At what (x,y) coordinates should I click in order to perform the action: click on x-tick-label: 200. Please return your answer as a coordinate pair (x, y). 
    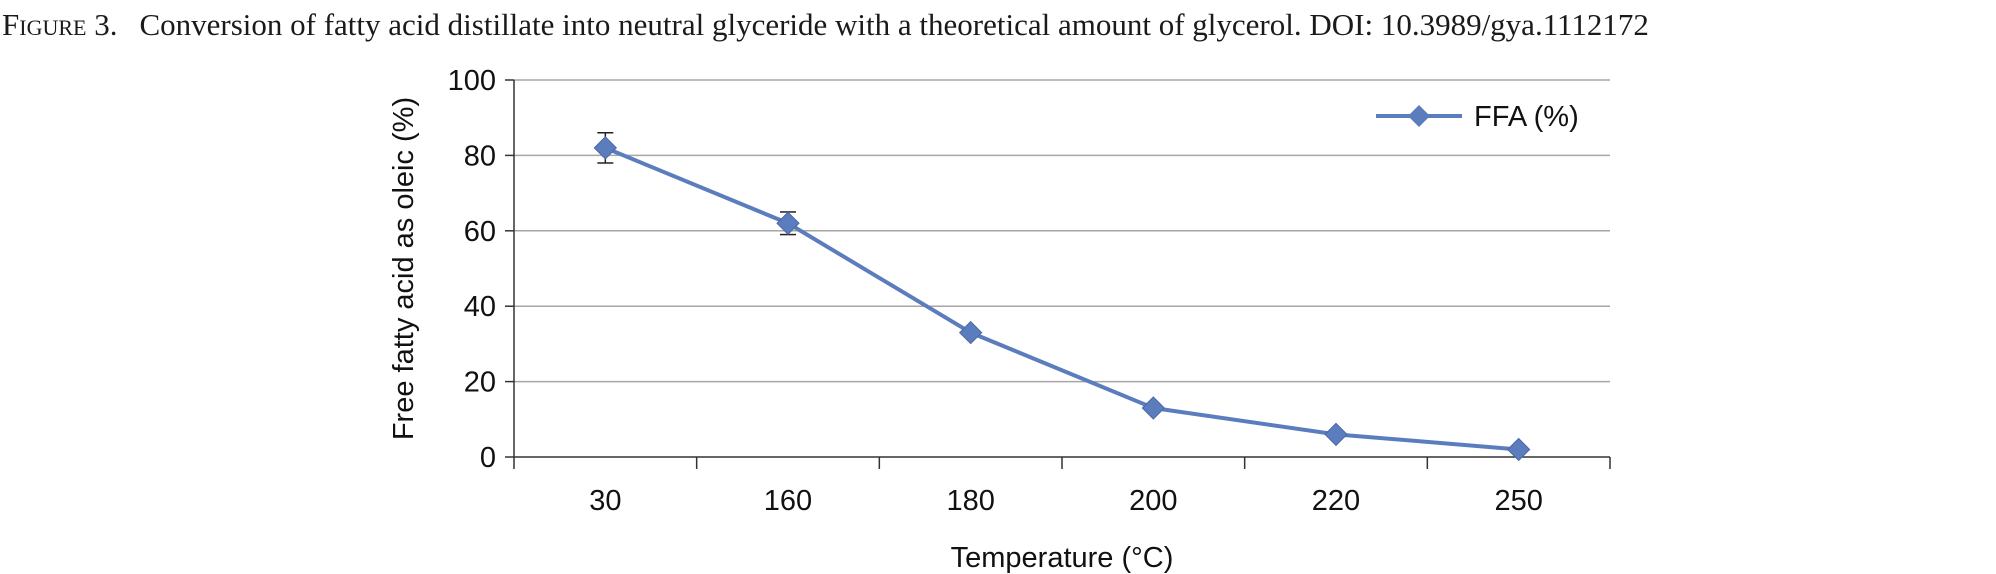
    Looking at the image, I should click on (1153, 501).